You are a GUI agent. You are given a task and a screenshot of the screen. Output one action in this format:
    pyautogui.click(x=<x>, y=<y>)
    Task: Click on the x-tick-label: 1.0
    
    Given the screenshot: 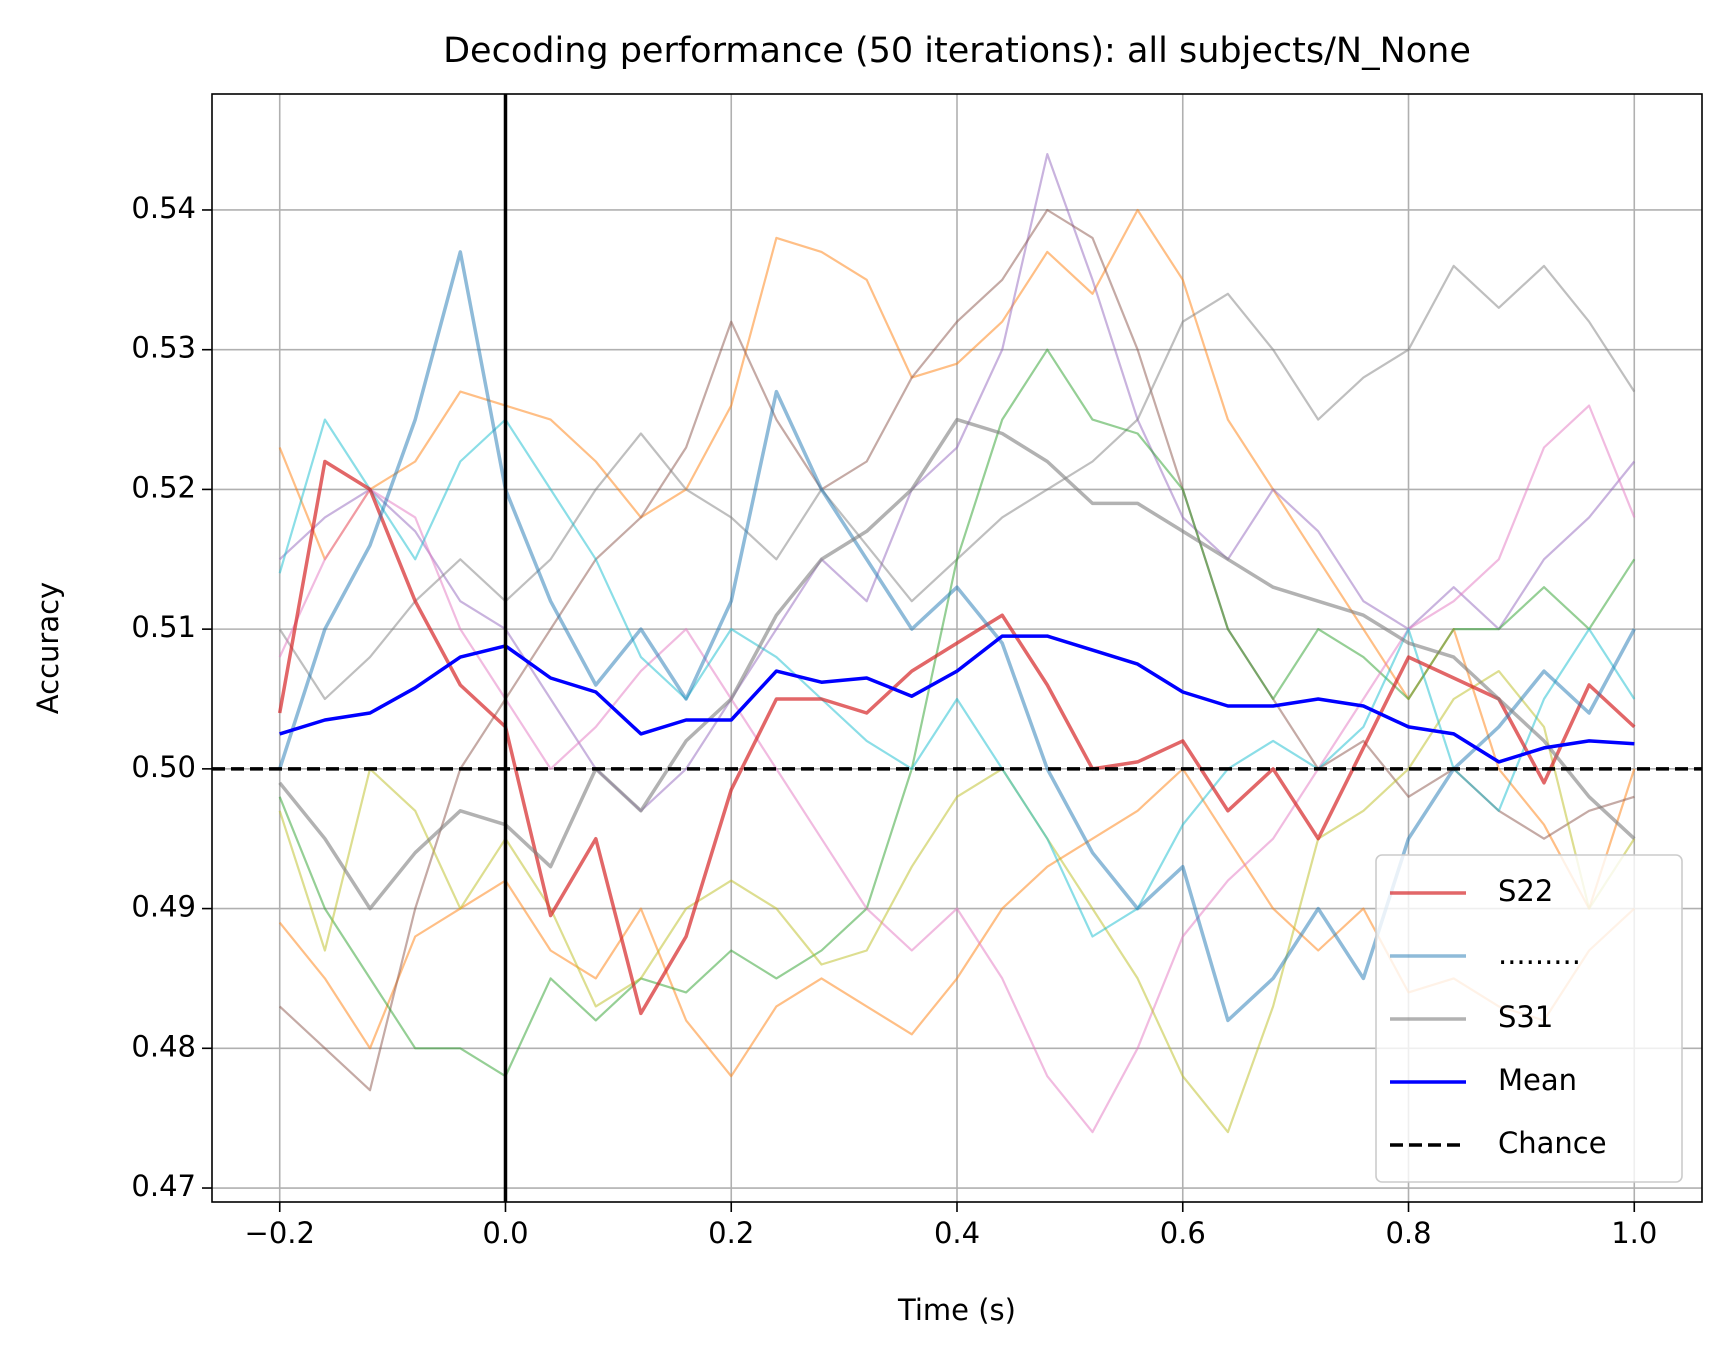 What is the action you would take?
    pyautogui.click(x=1634, y=1233)
    